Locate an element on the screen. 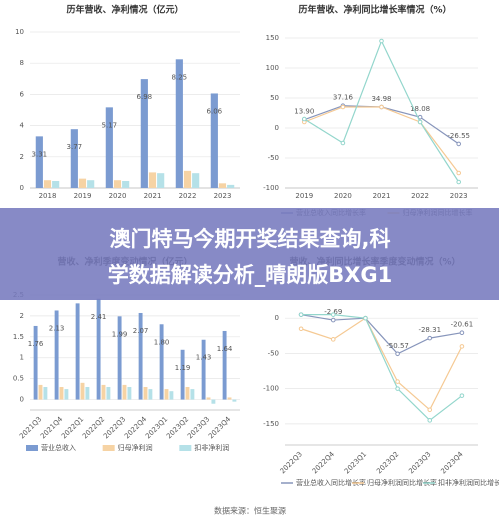 Image resolution: width=499 pixels, height=523 pixels. data-label: 1.64 is located at coordinates (225, 349).